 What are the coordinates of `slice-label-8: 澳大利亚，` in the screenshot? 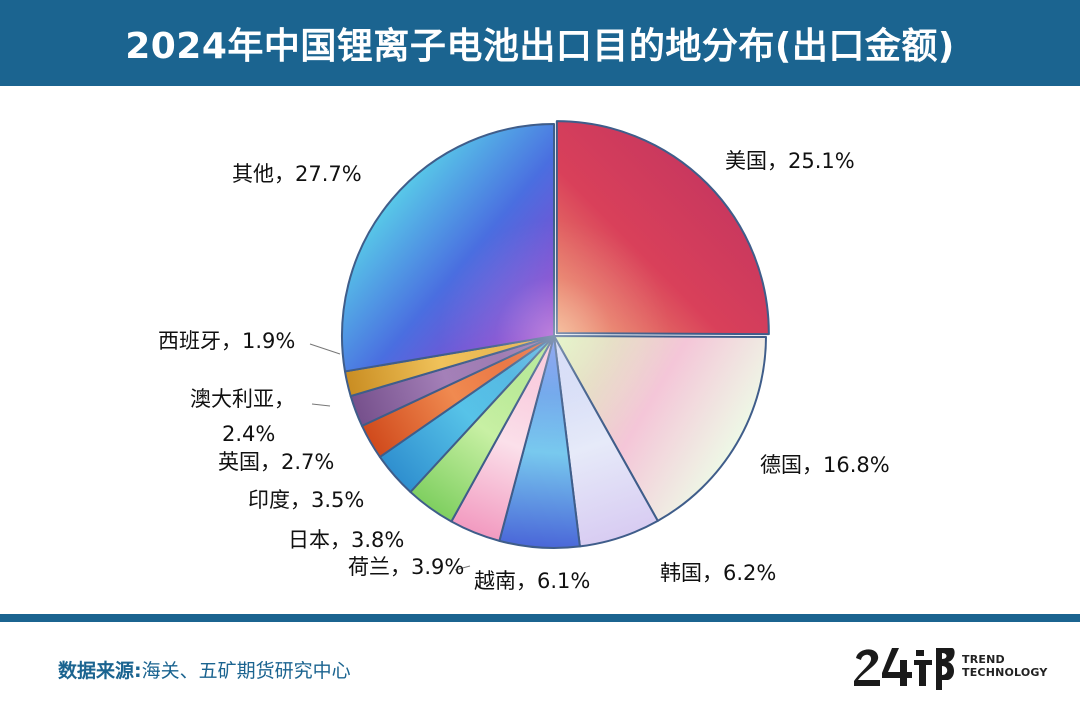 It's located at (242, 399).